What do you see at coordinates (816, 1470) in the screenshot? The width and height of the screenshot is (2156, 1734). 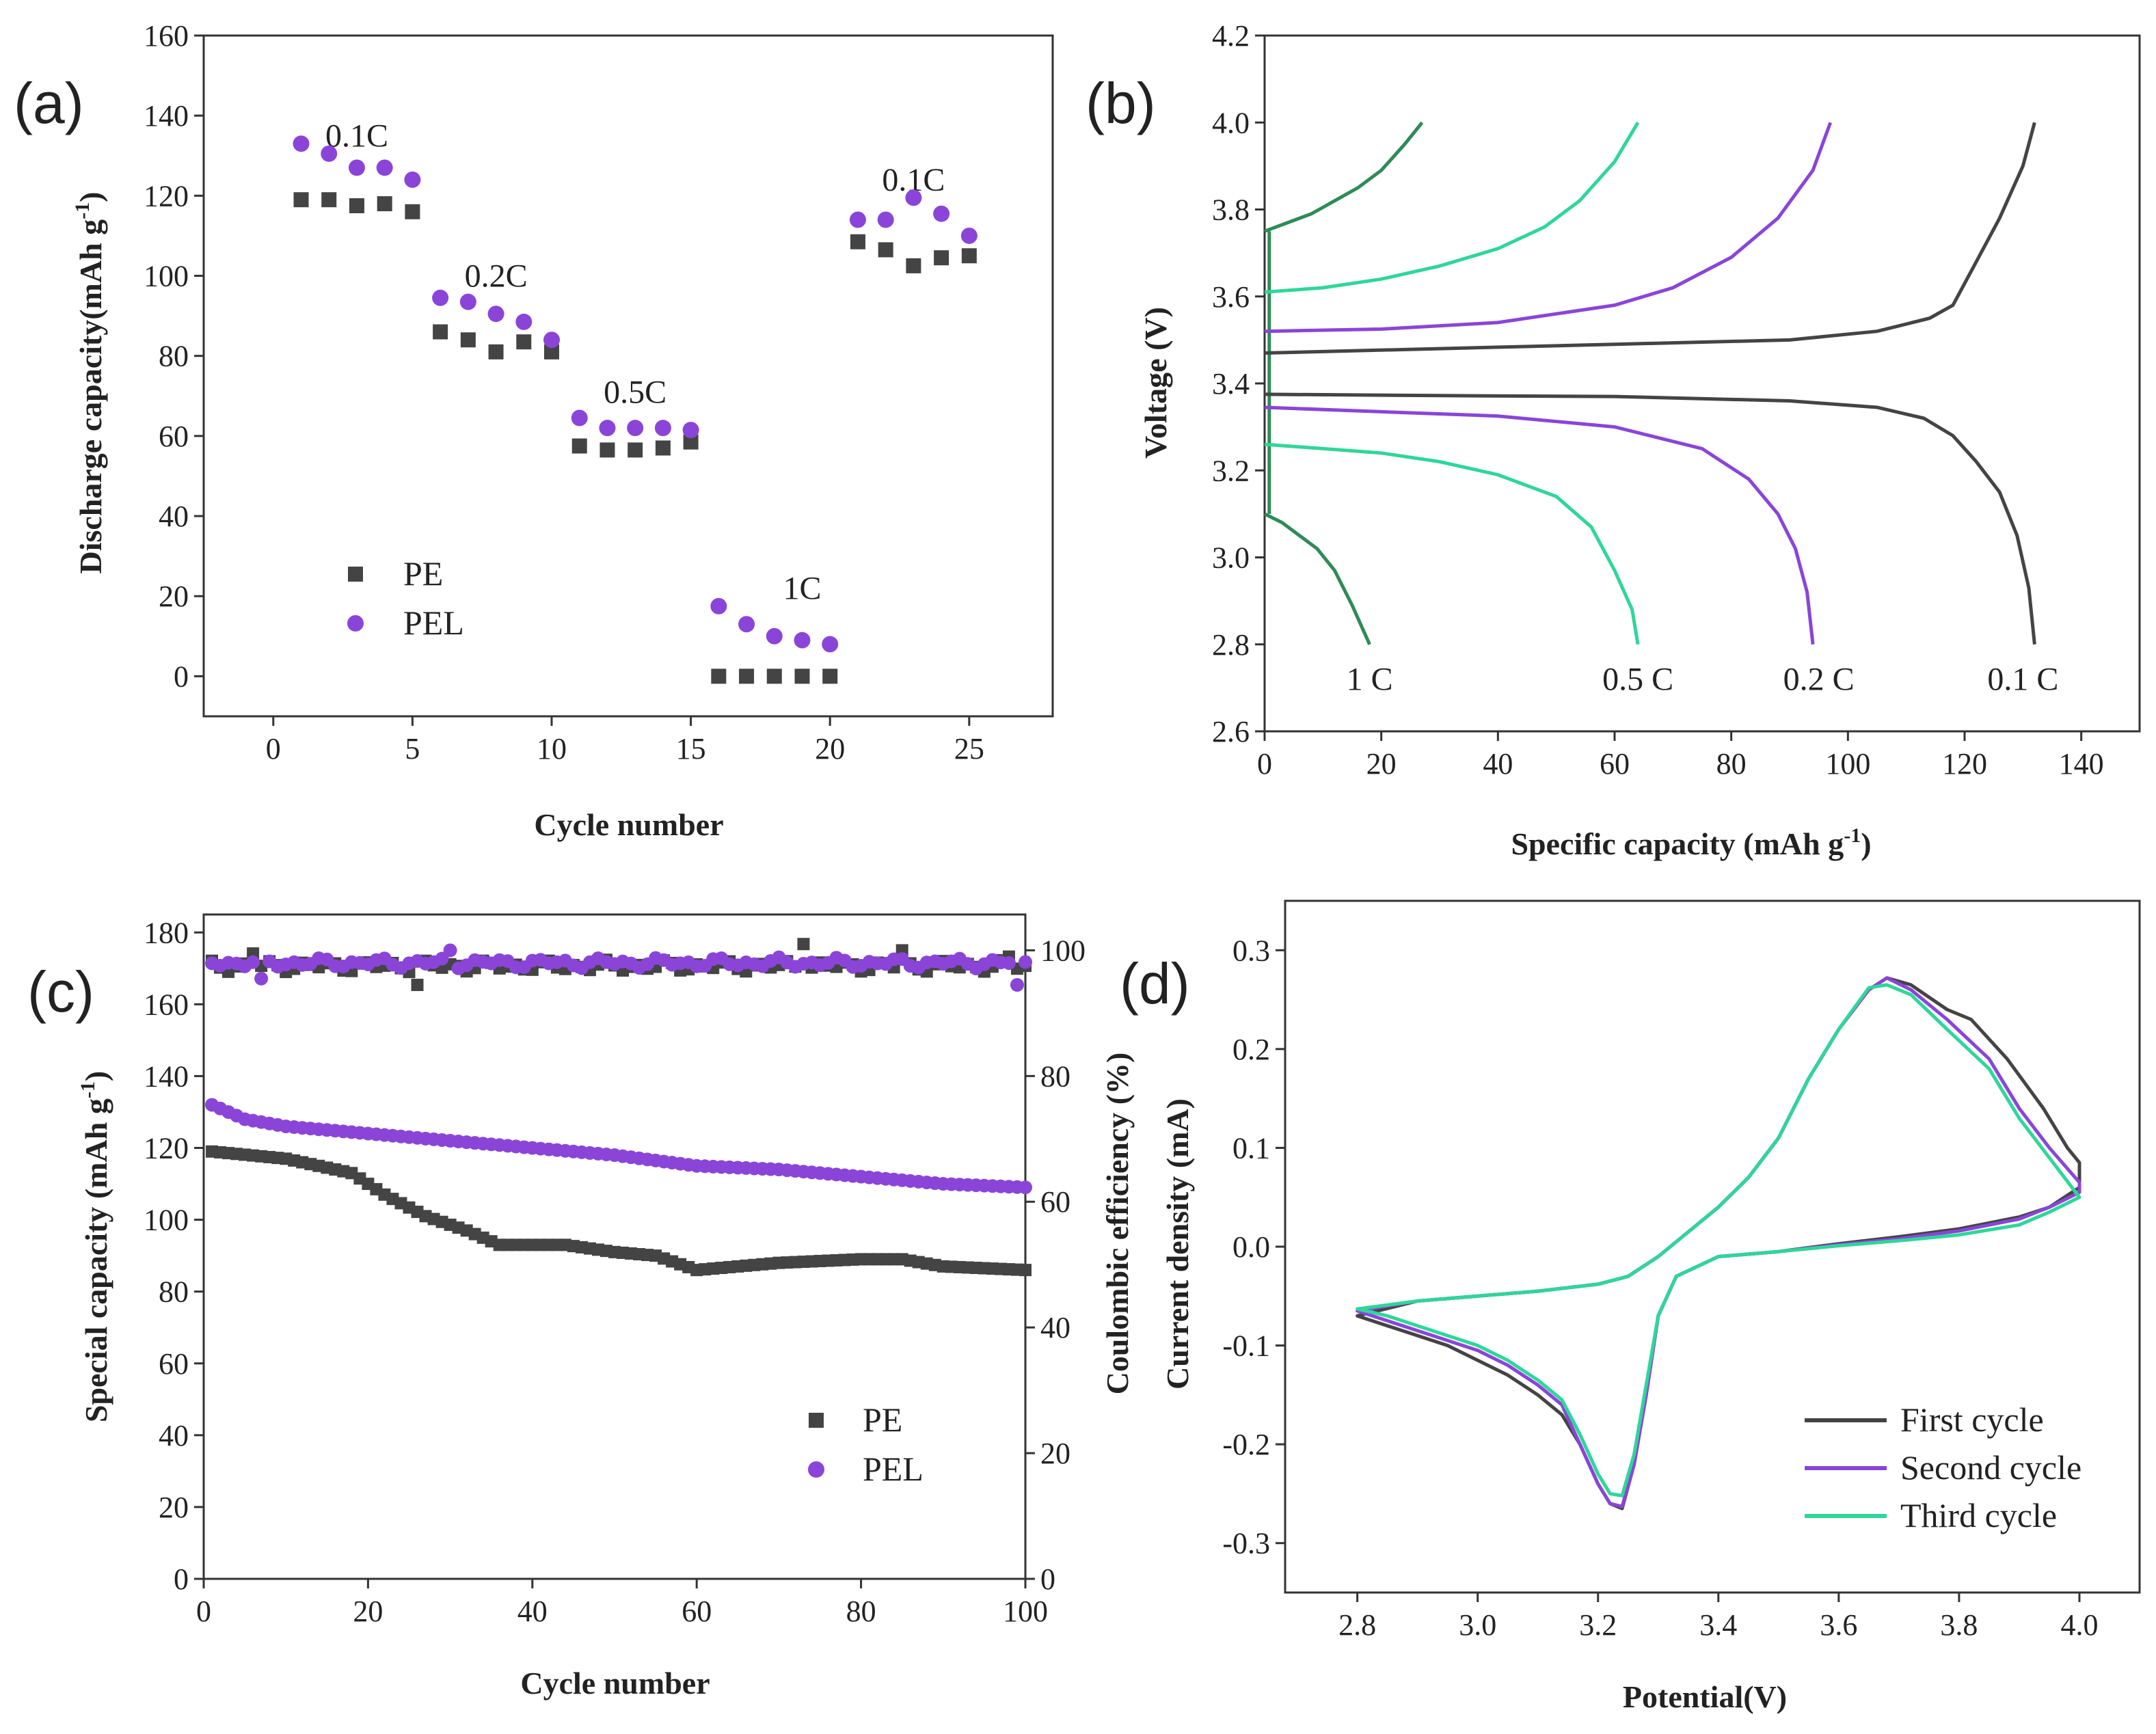 I see `legend-pel-marker` at bounding box center [816, 1470].